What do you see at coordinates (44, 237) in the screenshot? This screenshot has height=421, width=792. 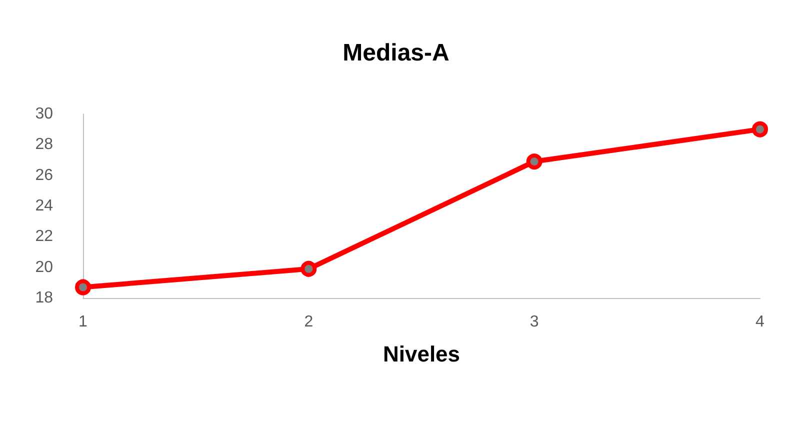 I see `y-tick-label: 22` at bounding box center [44, 237].